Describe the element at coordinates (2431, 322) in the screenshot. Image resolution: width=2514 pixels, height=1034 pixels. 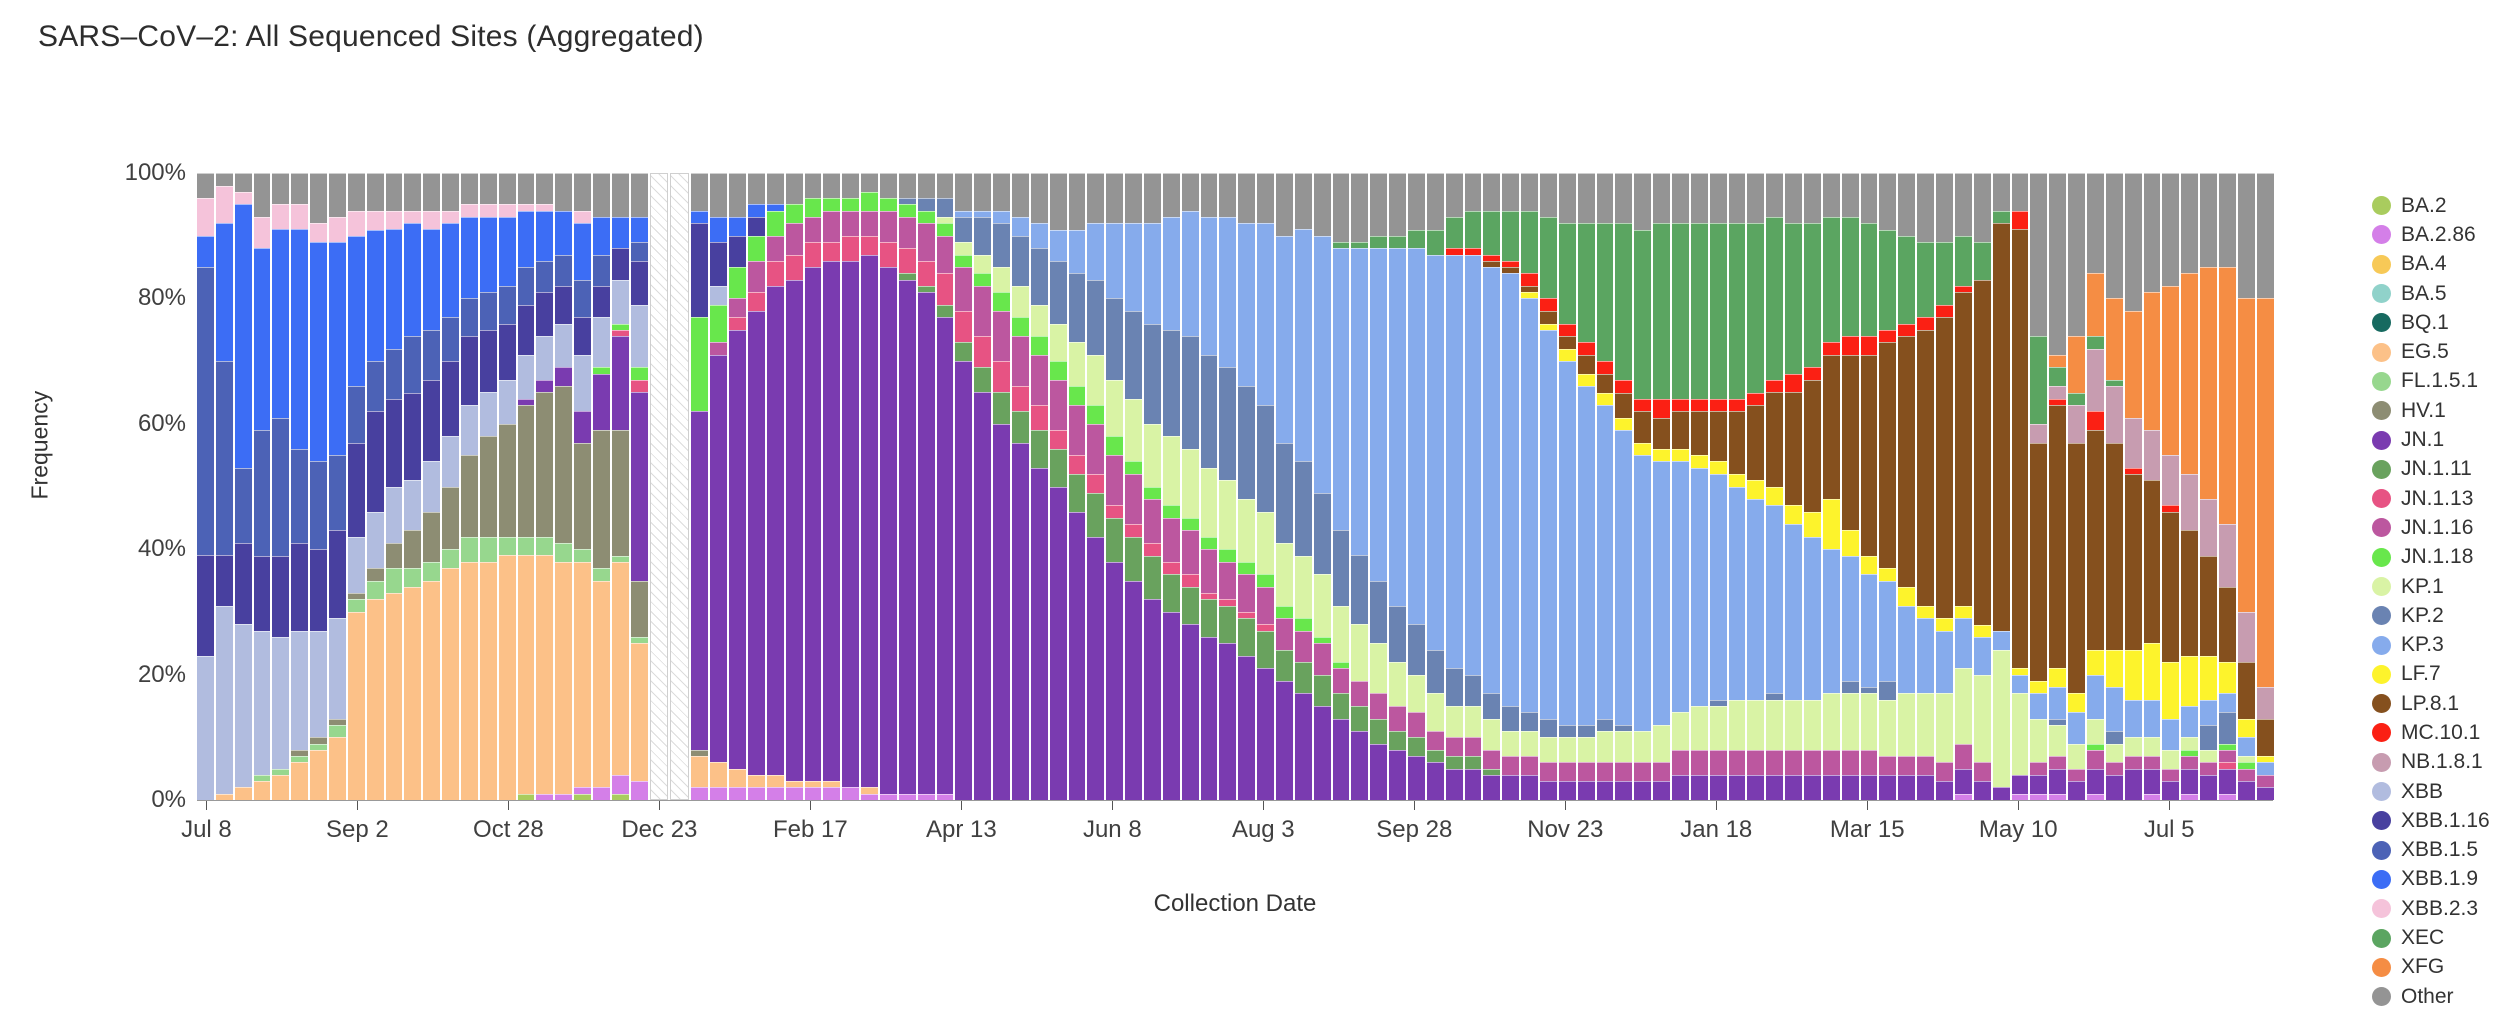
I see `legend-item-BQ.1: BQ.1` at that location.